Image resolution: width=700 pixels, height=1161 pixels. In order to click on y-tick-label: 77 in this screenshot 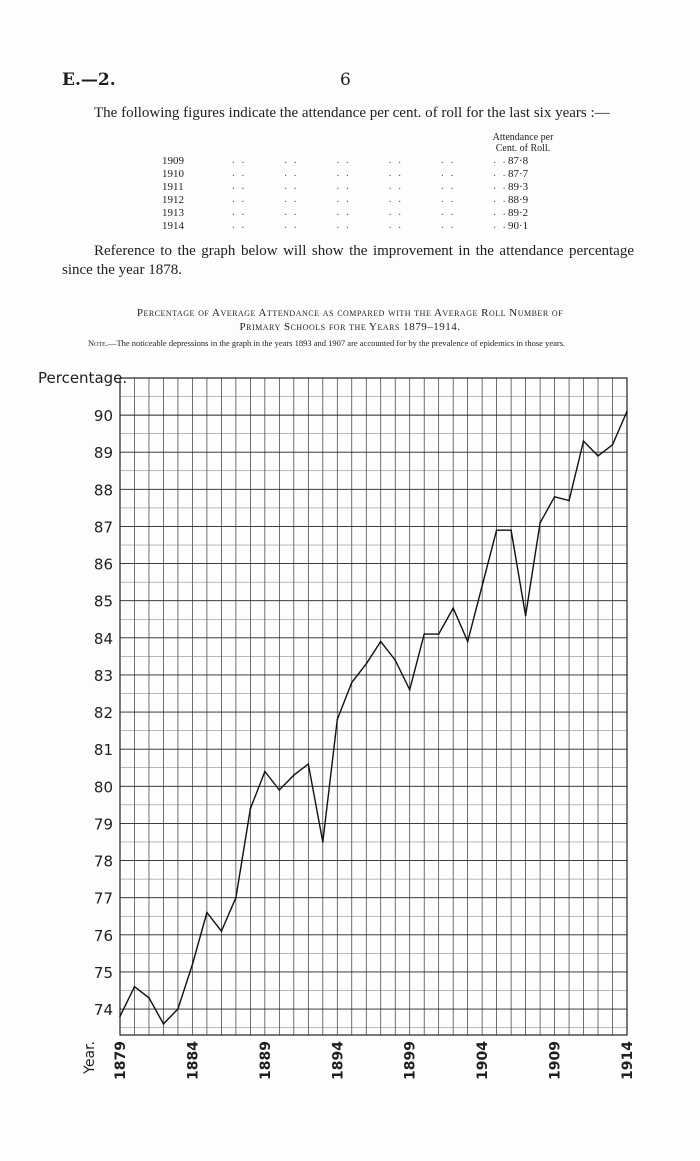, I will do `click(103, 899)`.